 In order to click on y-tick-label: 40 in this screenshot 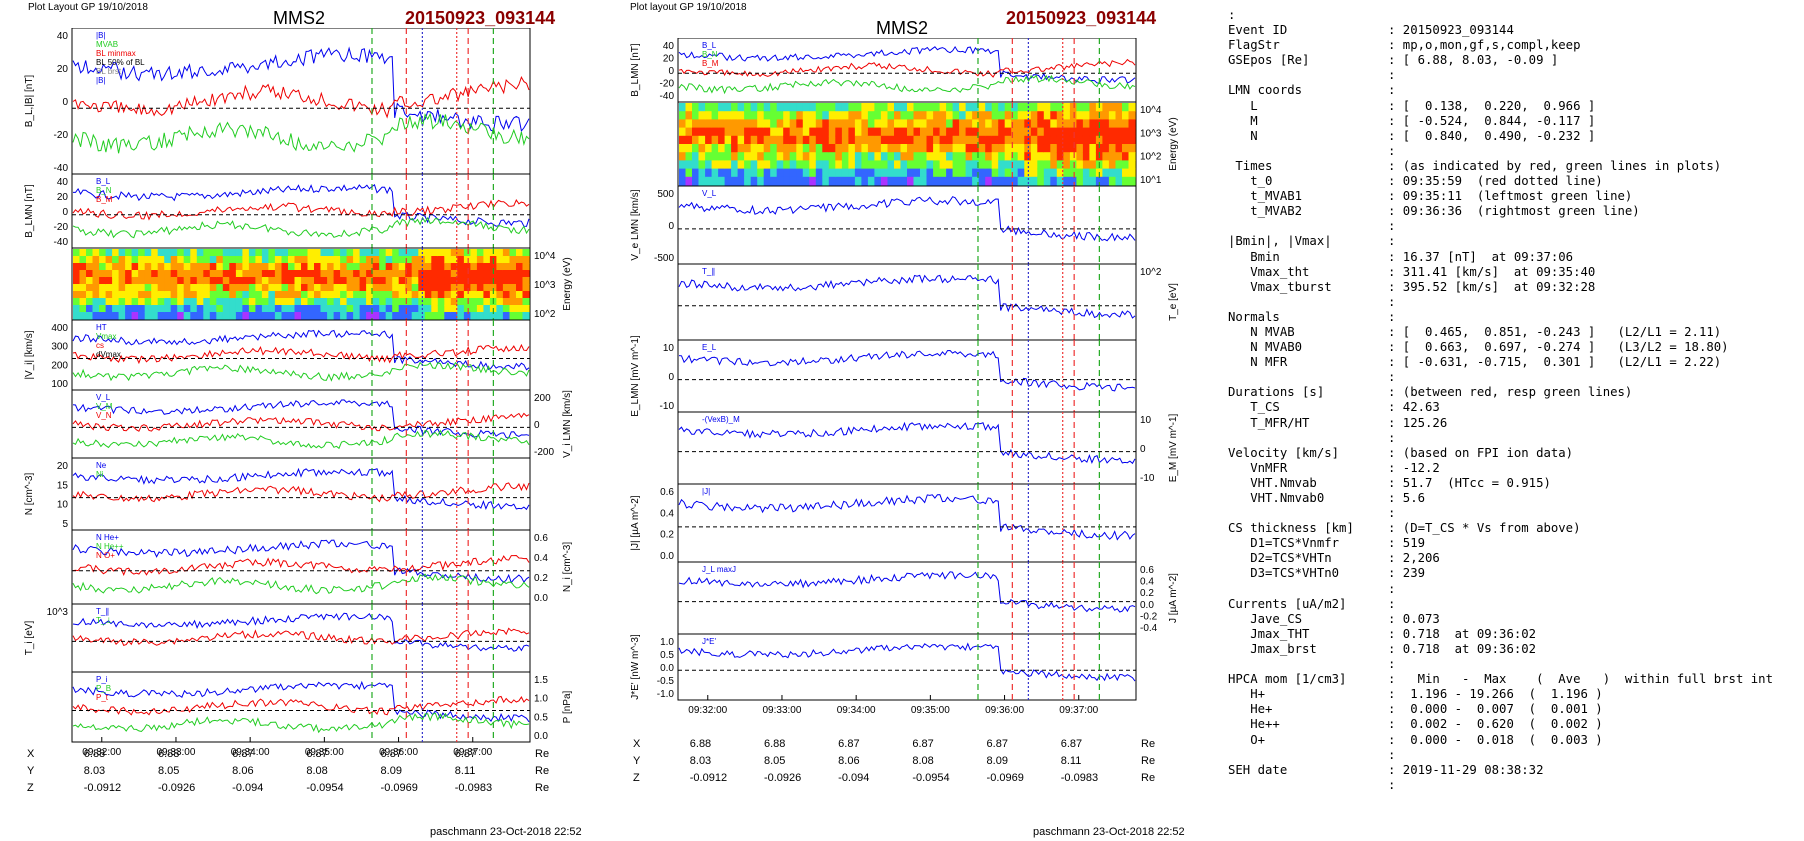, I will do `click(669, 46)`.